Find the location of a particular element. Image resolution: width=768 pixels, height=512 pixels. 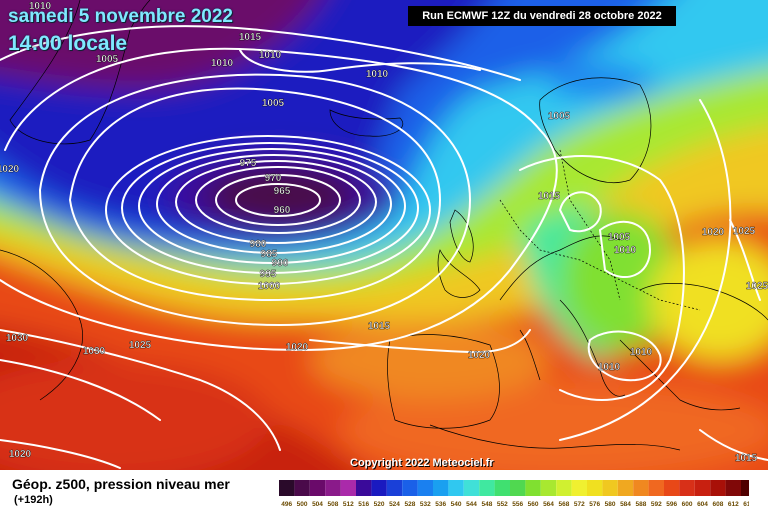

isobar-label: 970 is located at coordinates (273, 178).